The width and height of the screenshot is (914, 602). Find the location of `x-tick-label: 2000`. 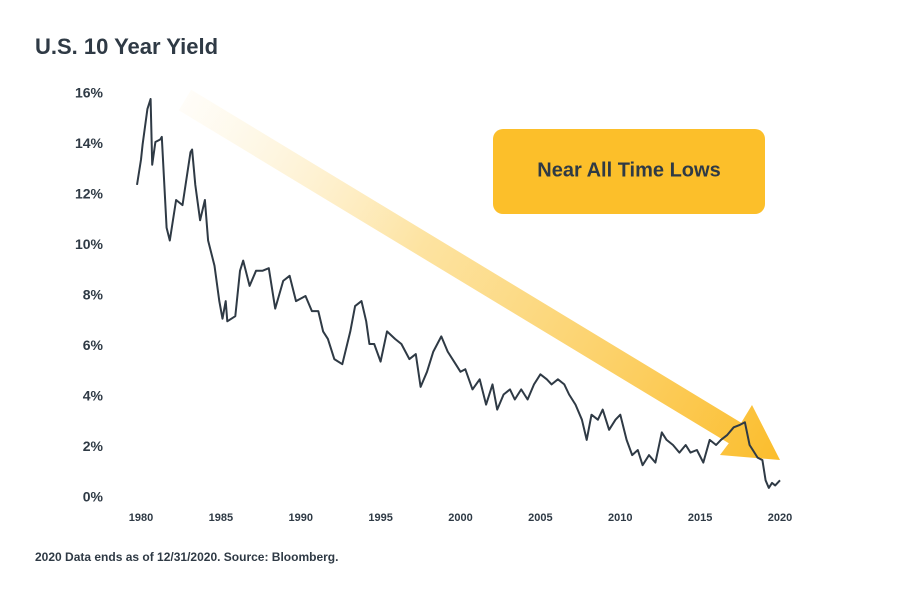

x-tick-label: 2000 is located at coordinates (460, 518).